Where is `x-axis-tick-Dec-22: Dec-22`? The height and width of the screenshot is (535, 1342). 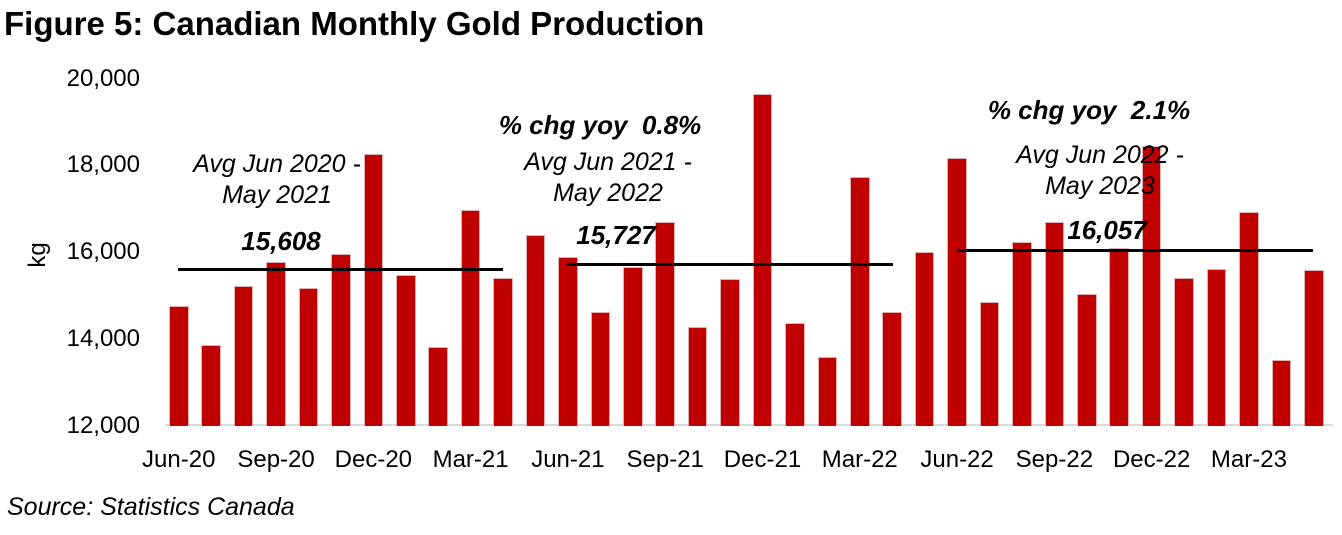 x-axis-tick-Dec-22: Dec-22 is located at coordinates (1151, 459).